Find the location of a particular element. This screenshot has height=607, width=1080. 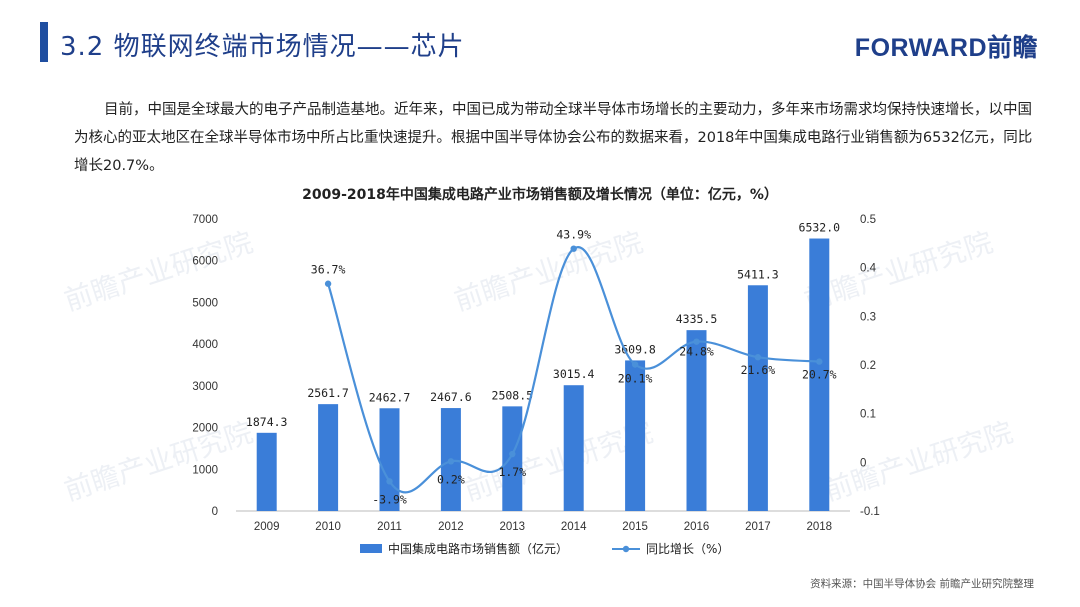

bar-value-label: 2508.5 is located at coordinates (513, 395).